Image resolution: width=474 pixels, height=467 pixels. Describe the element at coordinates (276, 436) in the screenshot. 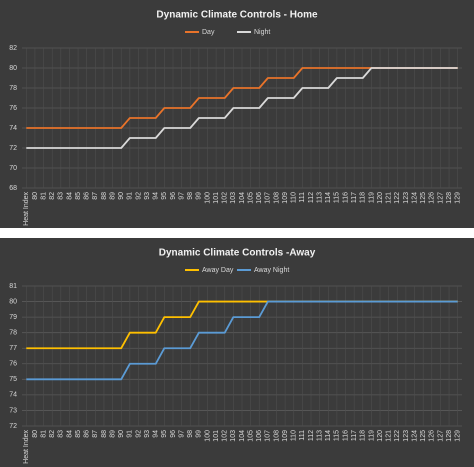

I see `x-tick-label: 108` at that location.